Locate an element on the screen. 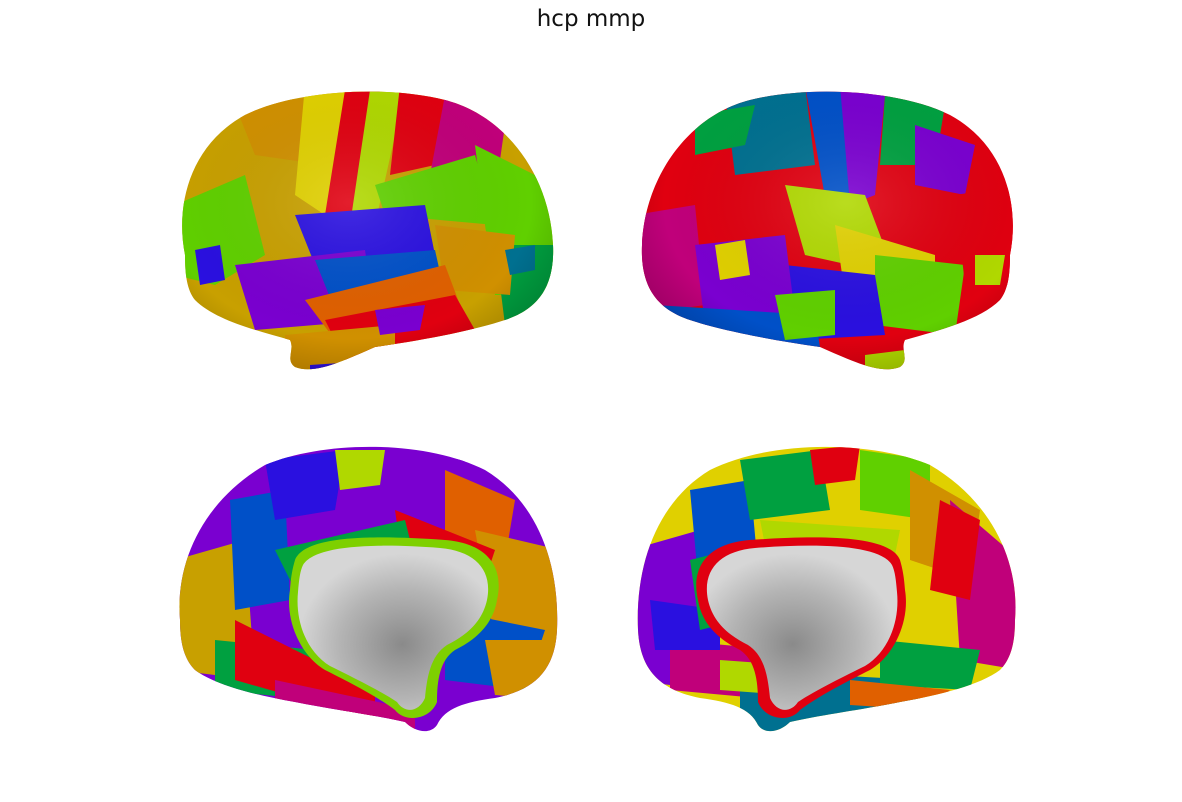 The image size is (1182, 802). right-lateral-brain is located at coordinates (827, 230).